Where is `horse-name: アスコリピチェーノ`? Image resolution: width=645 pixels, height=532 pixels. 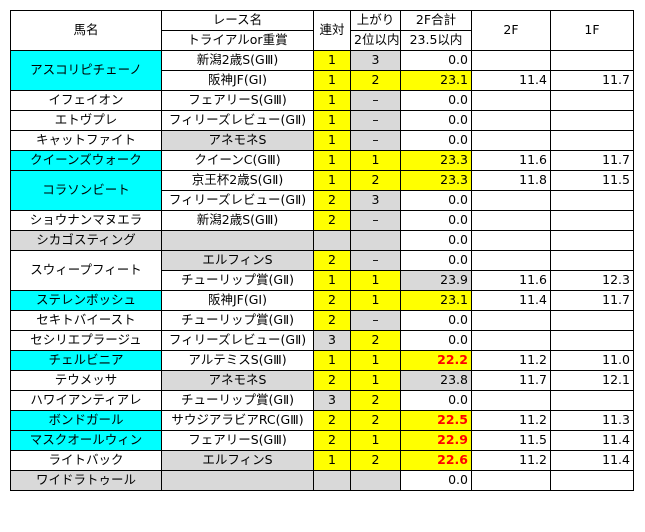 horse-name: アスコリピチェーノ is located at coordinates (86, 70).